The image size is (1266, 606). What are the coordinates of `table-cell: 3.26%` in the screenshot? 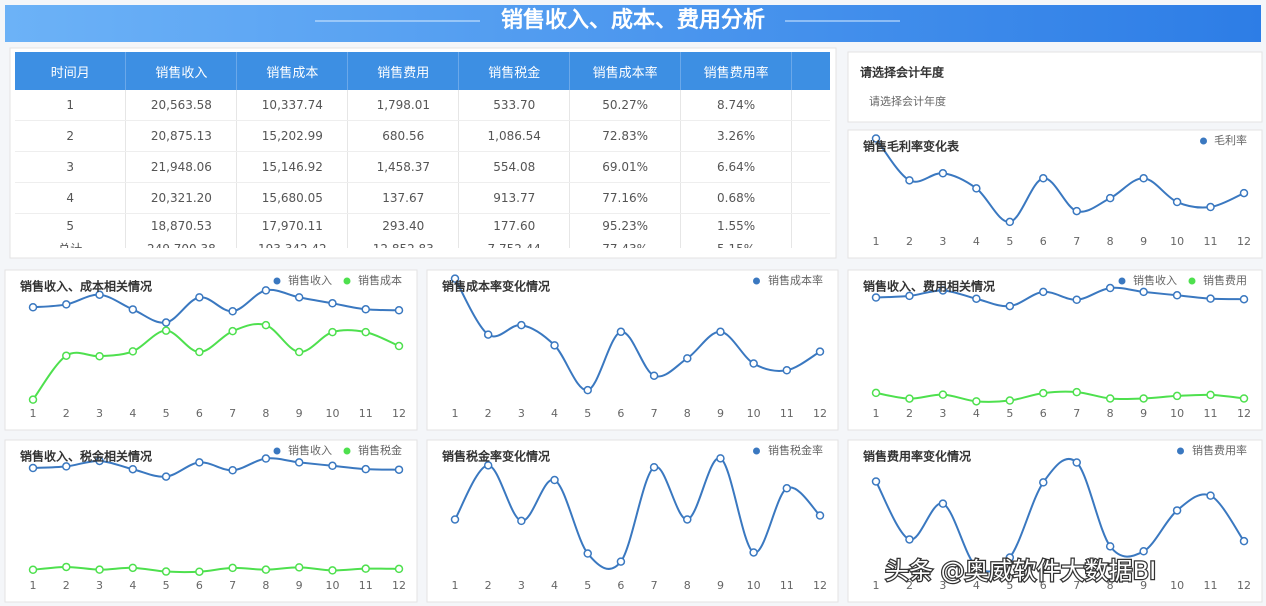 It's located at (736, 136).